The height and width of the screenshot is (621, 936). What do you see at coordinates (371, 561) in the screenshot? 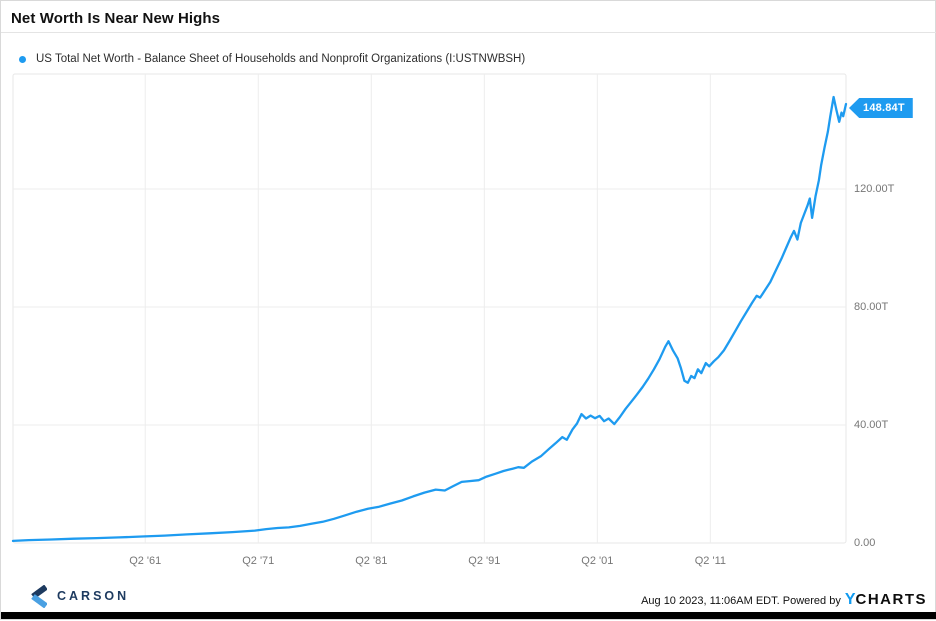
I see `x-axis-tick-label: Q2 '81` at bounding box center [371, 561].